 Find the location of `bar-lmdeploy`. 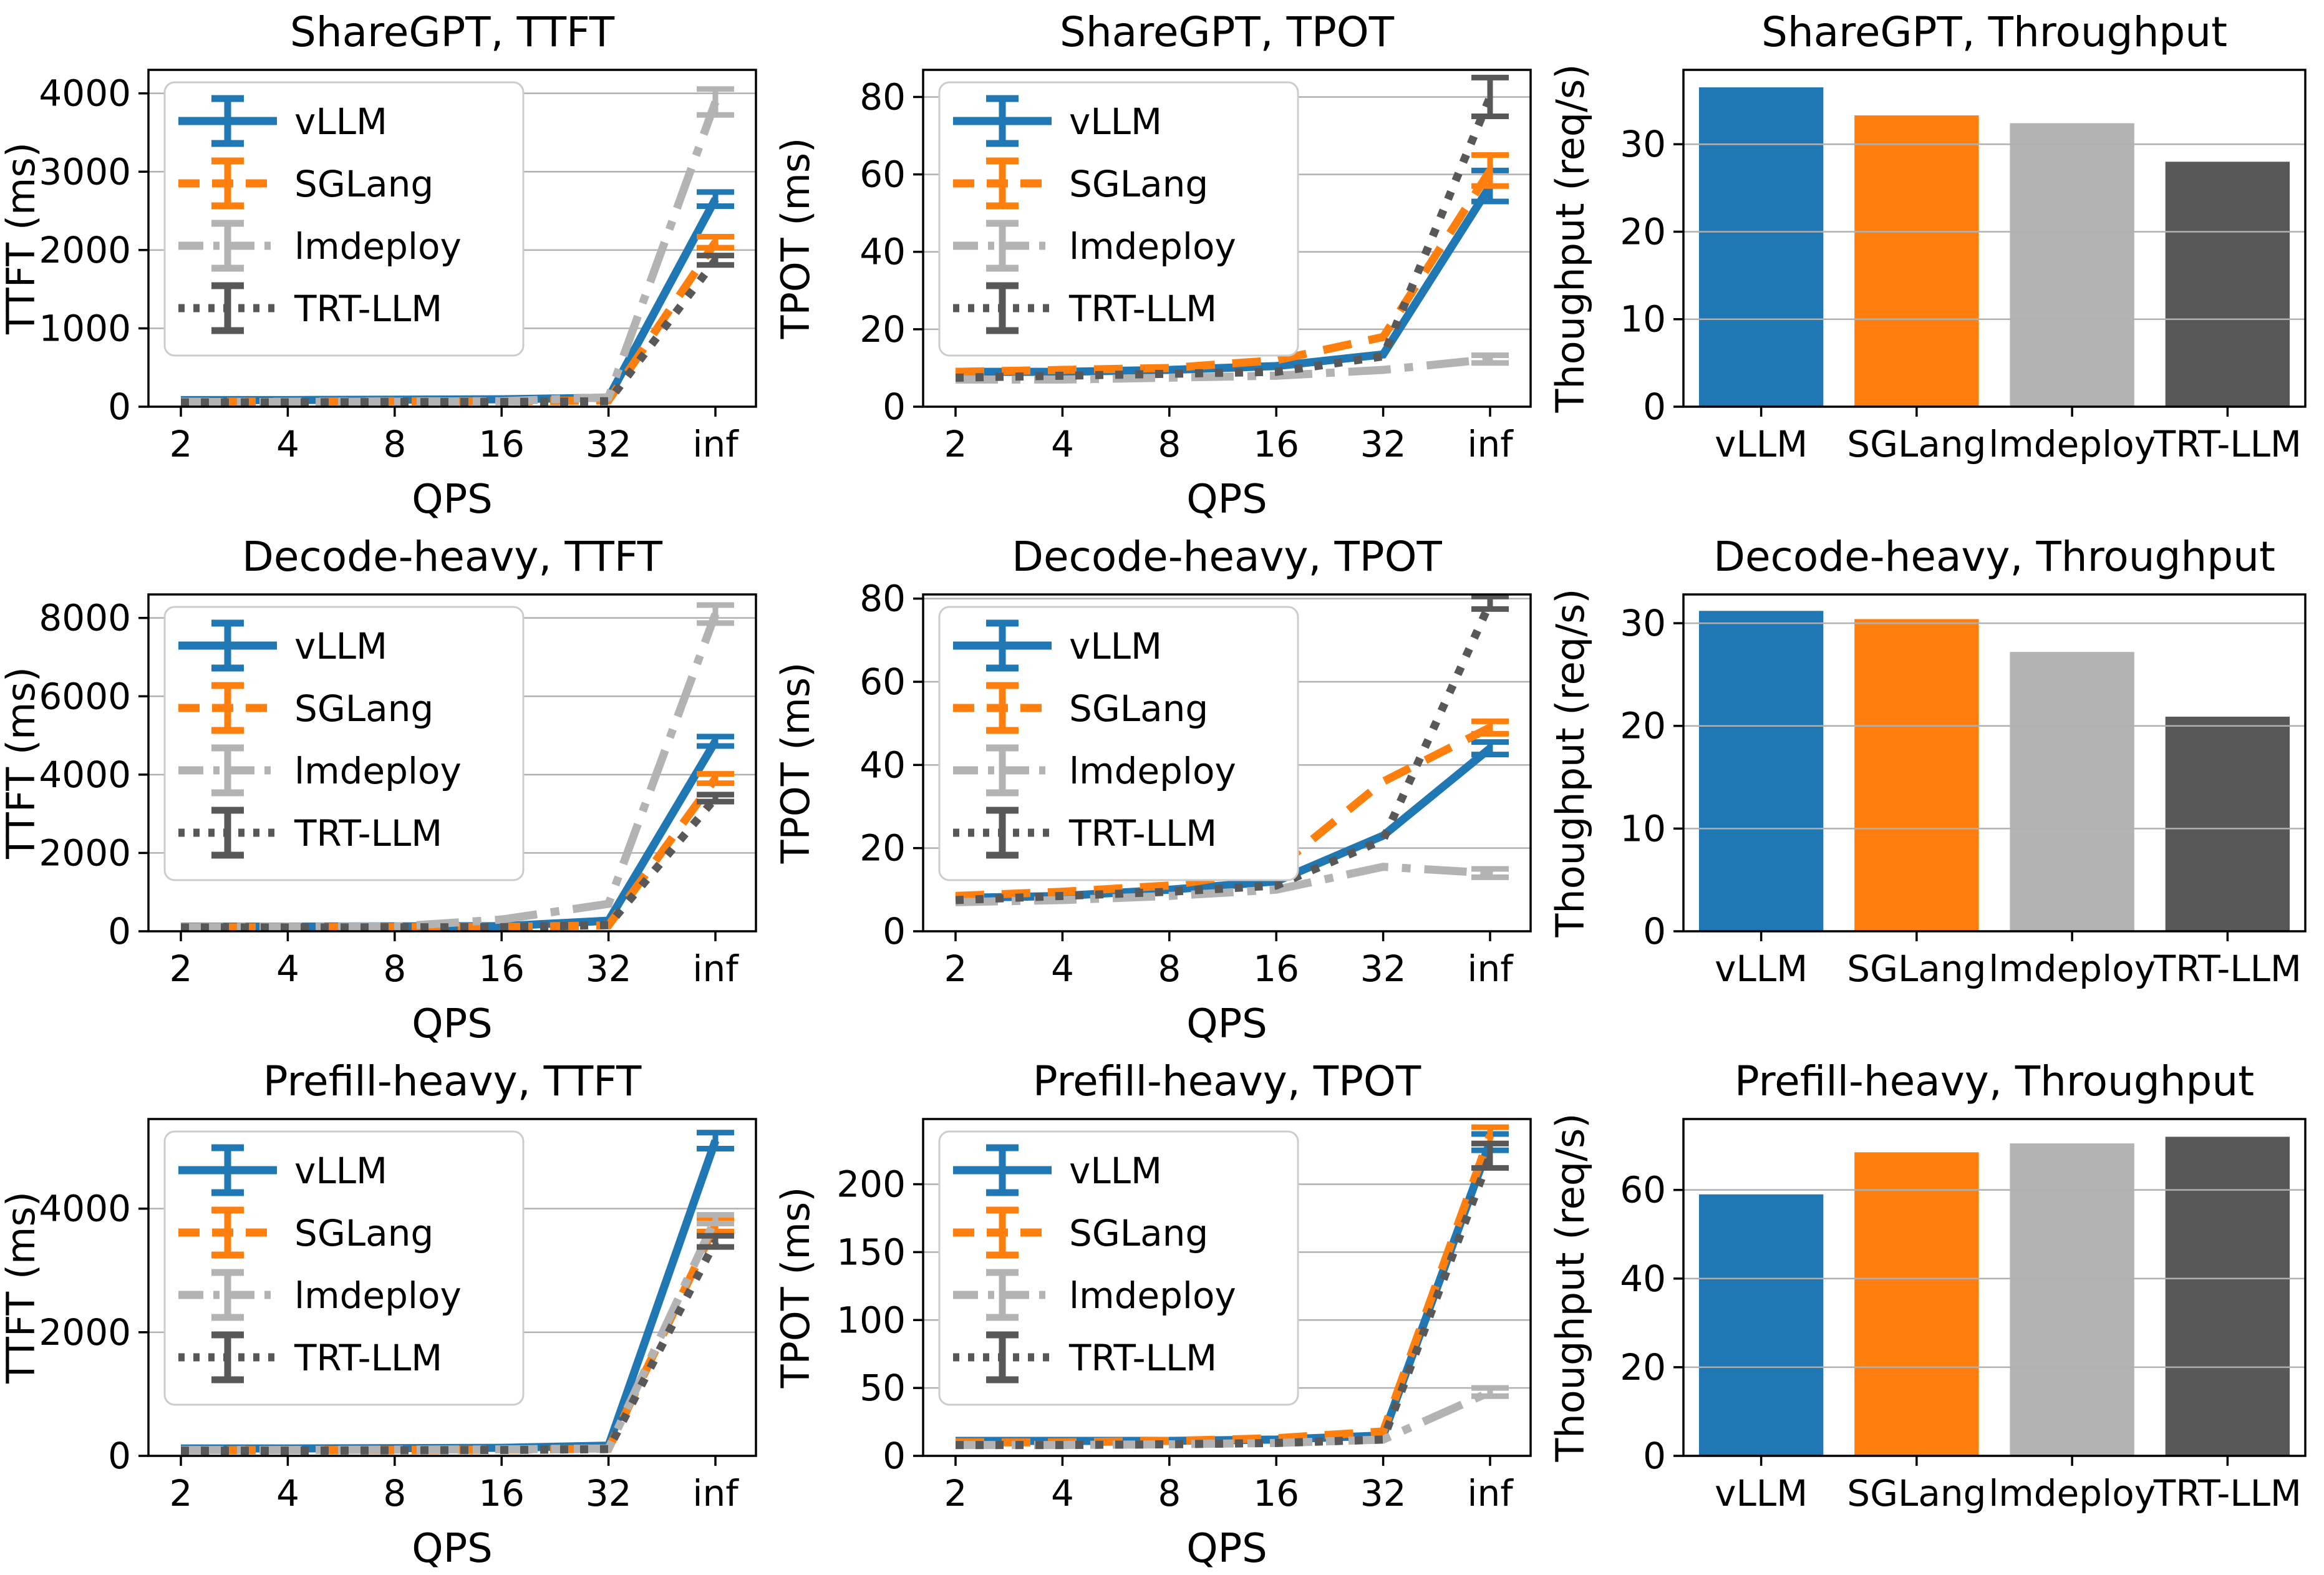

bar-lmdeploy is located at coordinates (2072, 1300).